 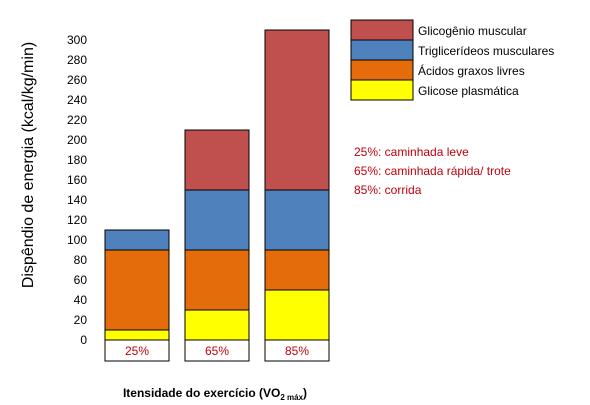 What do you see at coordinates (382, 30) in the screenshot?
I see `legend-swatch-glicogenio-muscular` at bounding box center [382, 30].